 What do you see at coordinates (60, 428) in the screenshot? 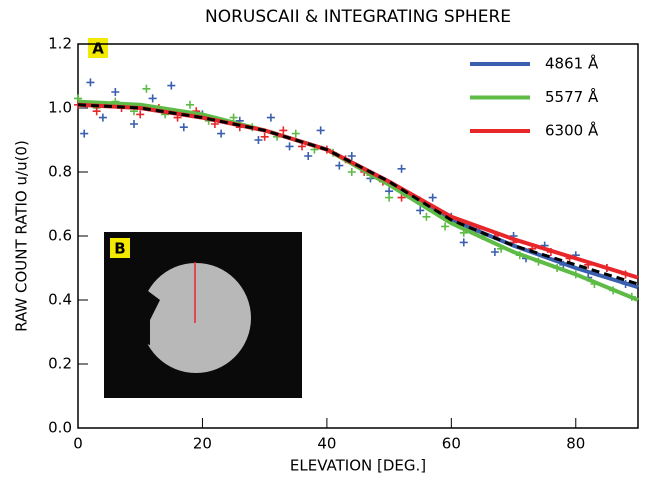
I see `y-tick-label: 0.0` at bounding box center [60, 428].